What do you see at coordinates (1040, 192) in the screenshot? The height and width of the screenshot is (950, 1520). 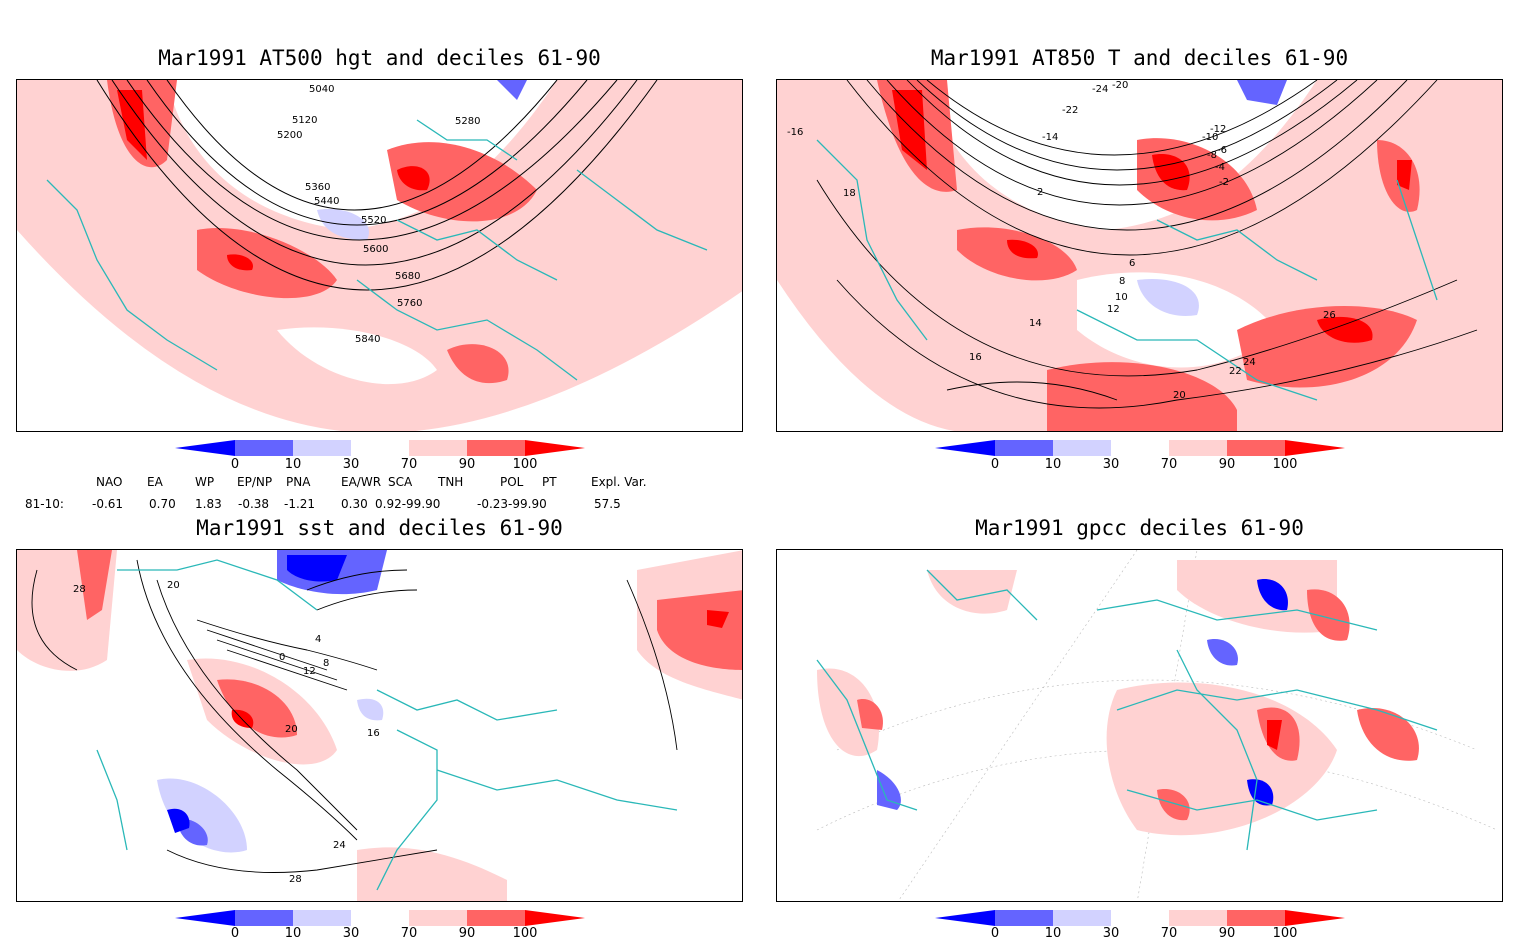 I see `contour-label: 2` at bounding box center [1040, 192].